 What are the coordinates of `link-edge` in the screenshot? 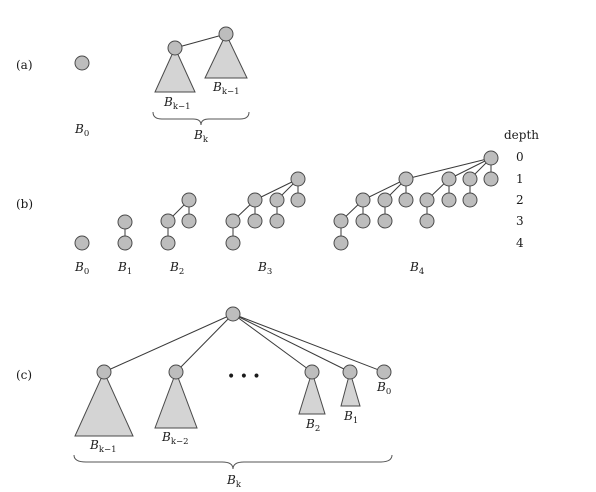 It's located at (200, 41).